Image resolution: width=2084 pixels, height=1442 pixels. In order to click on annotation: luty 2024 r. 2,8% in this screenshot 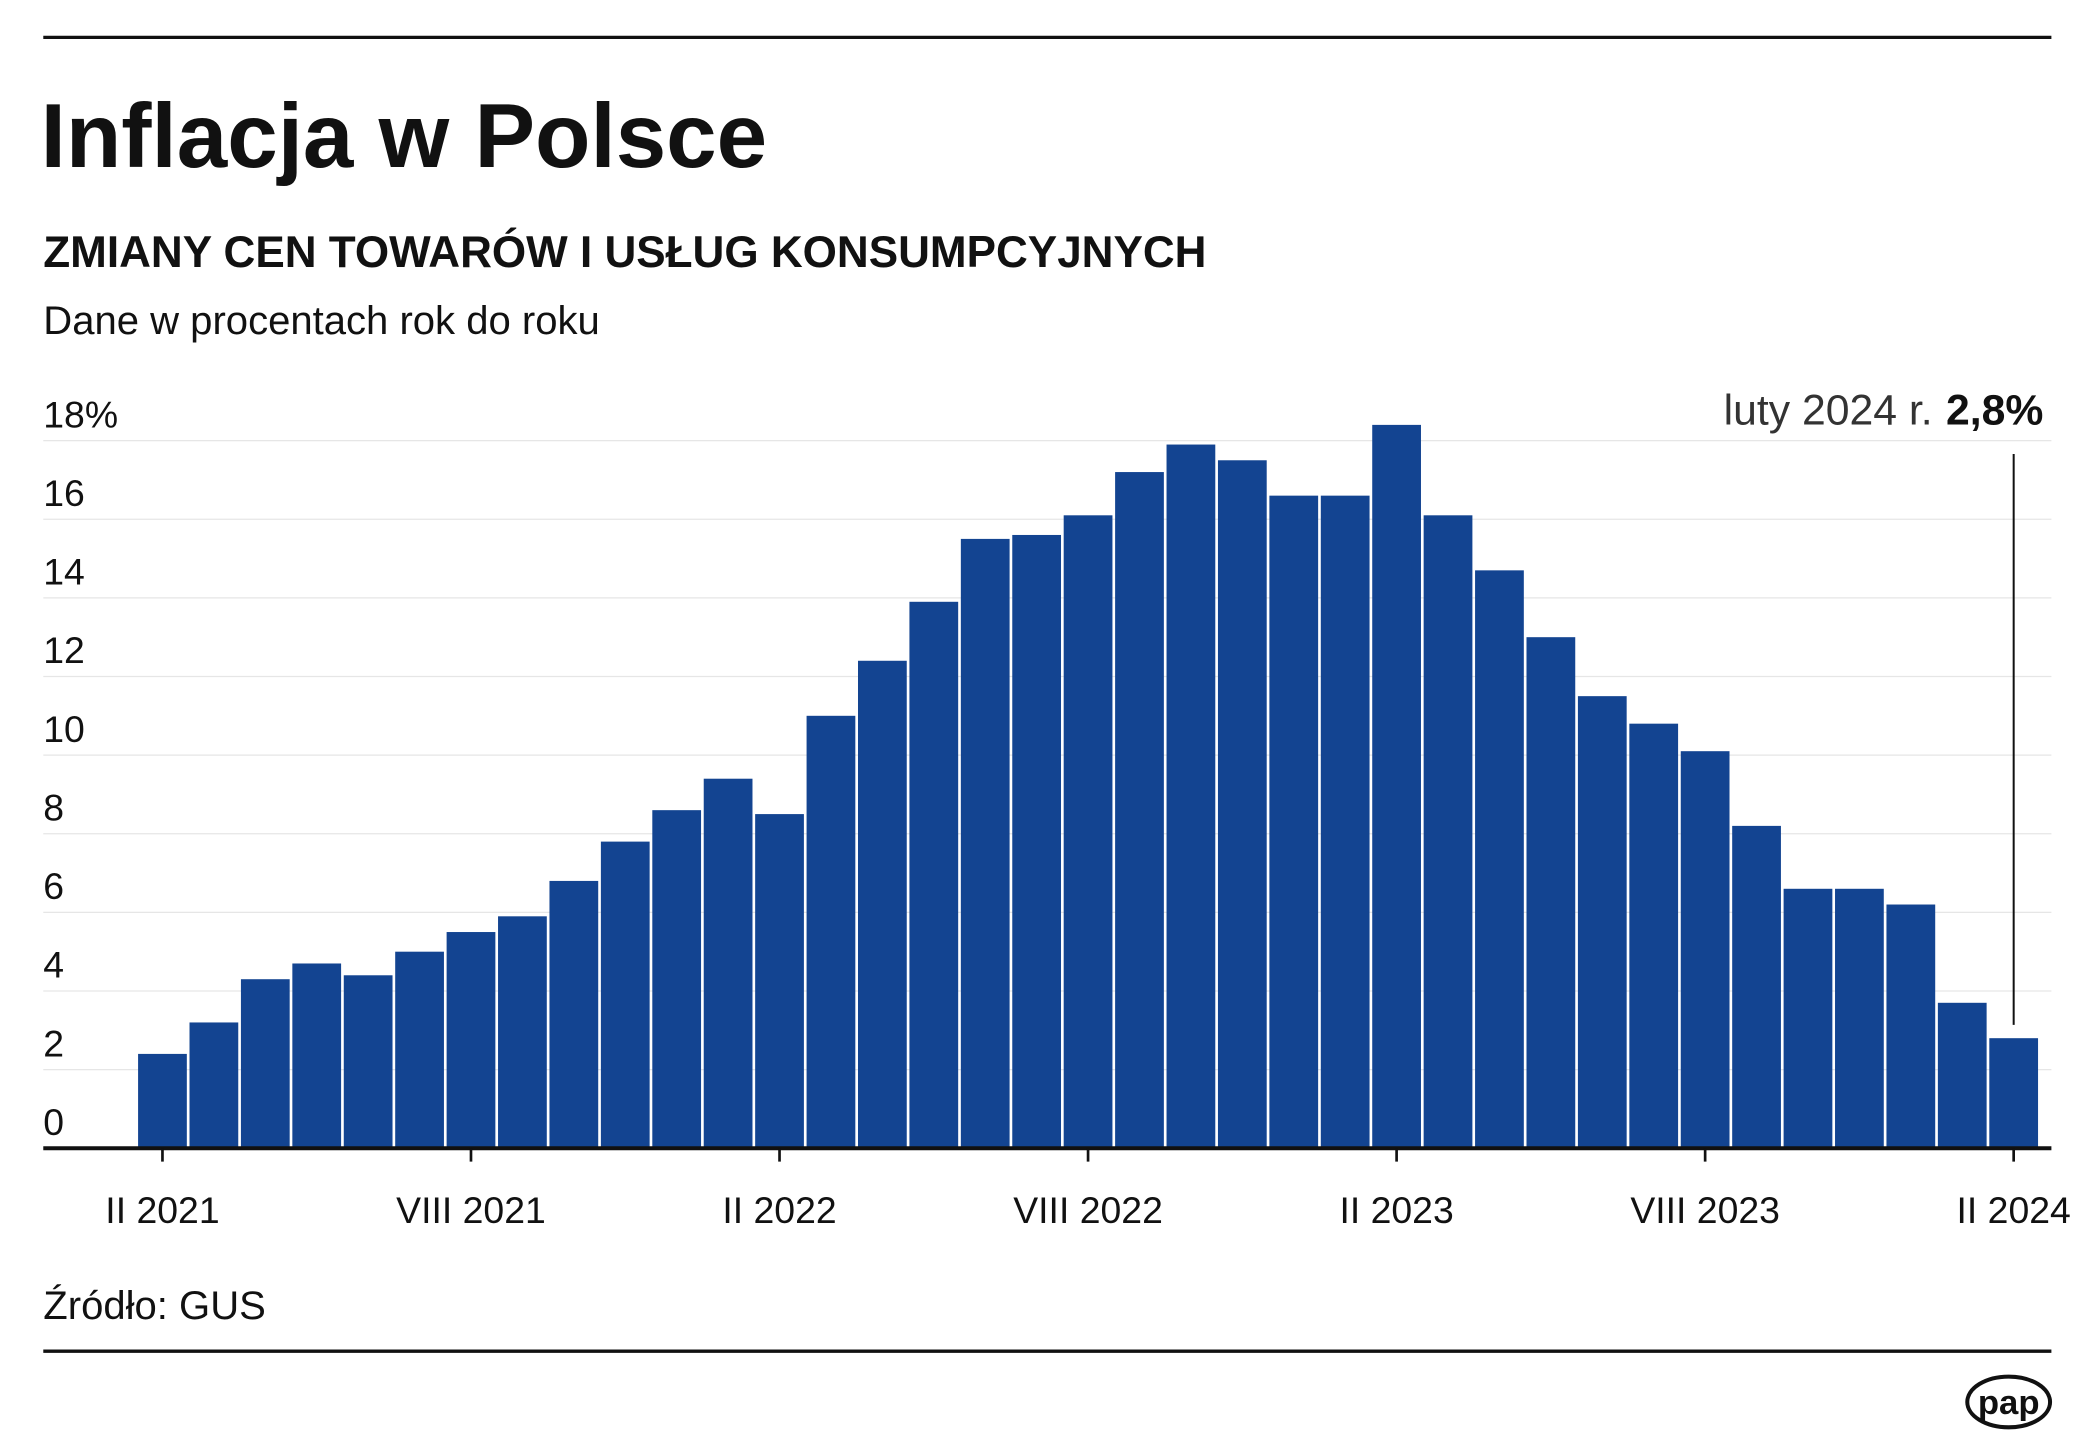, I will do `click(1884, 411)`.